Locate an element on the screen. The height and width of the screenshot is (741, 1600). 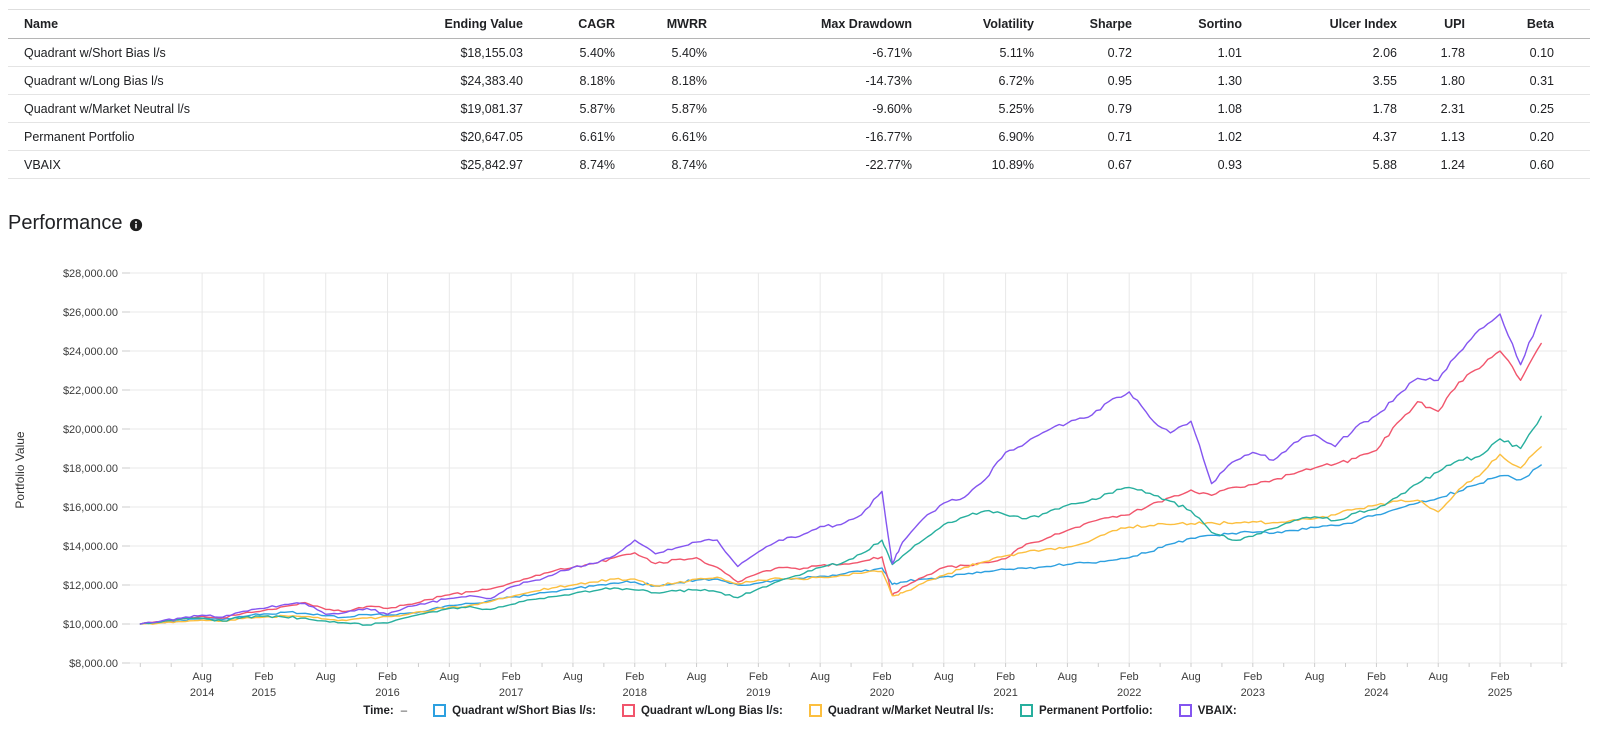
cell-max-drawdown: -9.60% is located at coordinates (810, 108).